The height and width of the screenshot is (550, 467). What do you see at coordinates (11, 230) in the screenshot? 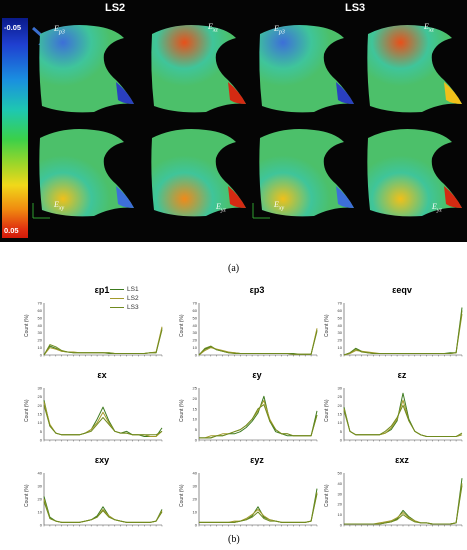
I see `colorbar-min-label: 0.05` at bounding box center [11, 230].